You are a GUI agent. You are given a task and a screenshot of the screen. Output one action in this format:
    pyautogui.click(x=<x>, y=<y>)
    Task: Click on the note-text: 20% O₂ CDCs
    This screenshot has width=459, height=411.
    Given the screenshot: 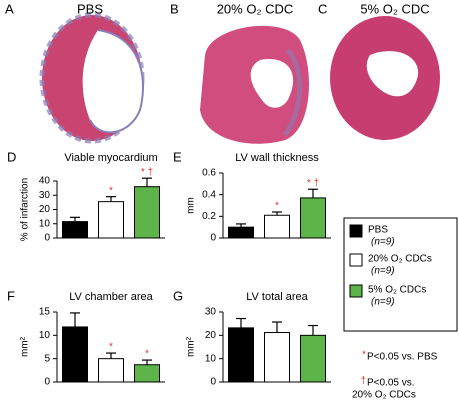 What is the action you would take?
    pyautogui.click(x=384, y=395)
    